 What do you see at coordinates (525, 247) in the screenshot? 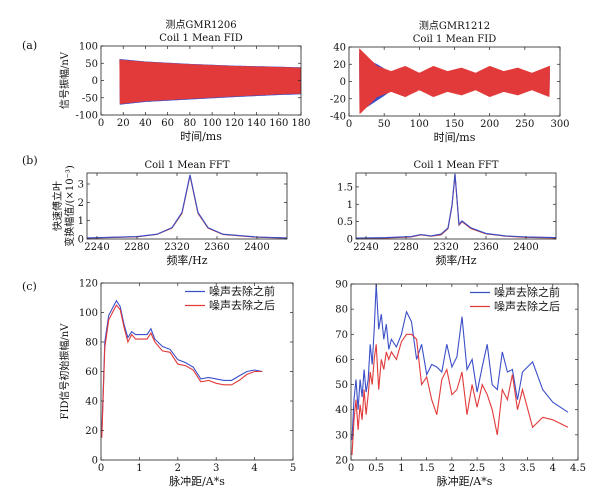
I see `x-tick-label: 2400` at bounding box center [525, 247].